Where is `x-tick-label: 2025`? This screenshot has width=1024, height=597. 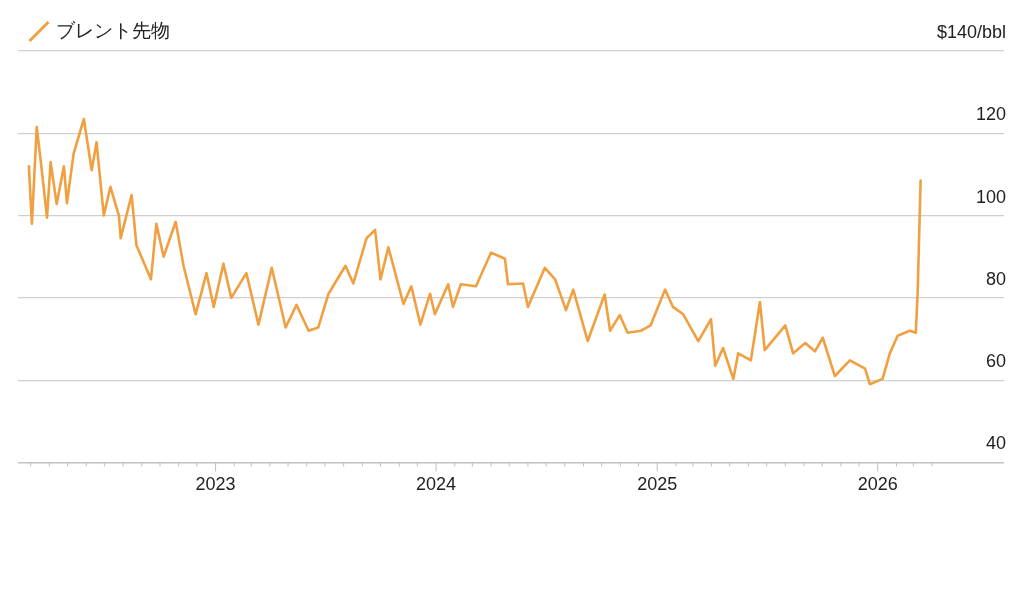 x-tick-label: 2025 is located at coordinates (657, 484).